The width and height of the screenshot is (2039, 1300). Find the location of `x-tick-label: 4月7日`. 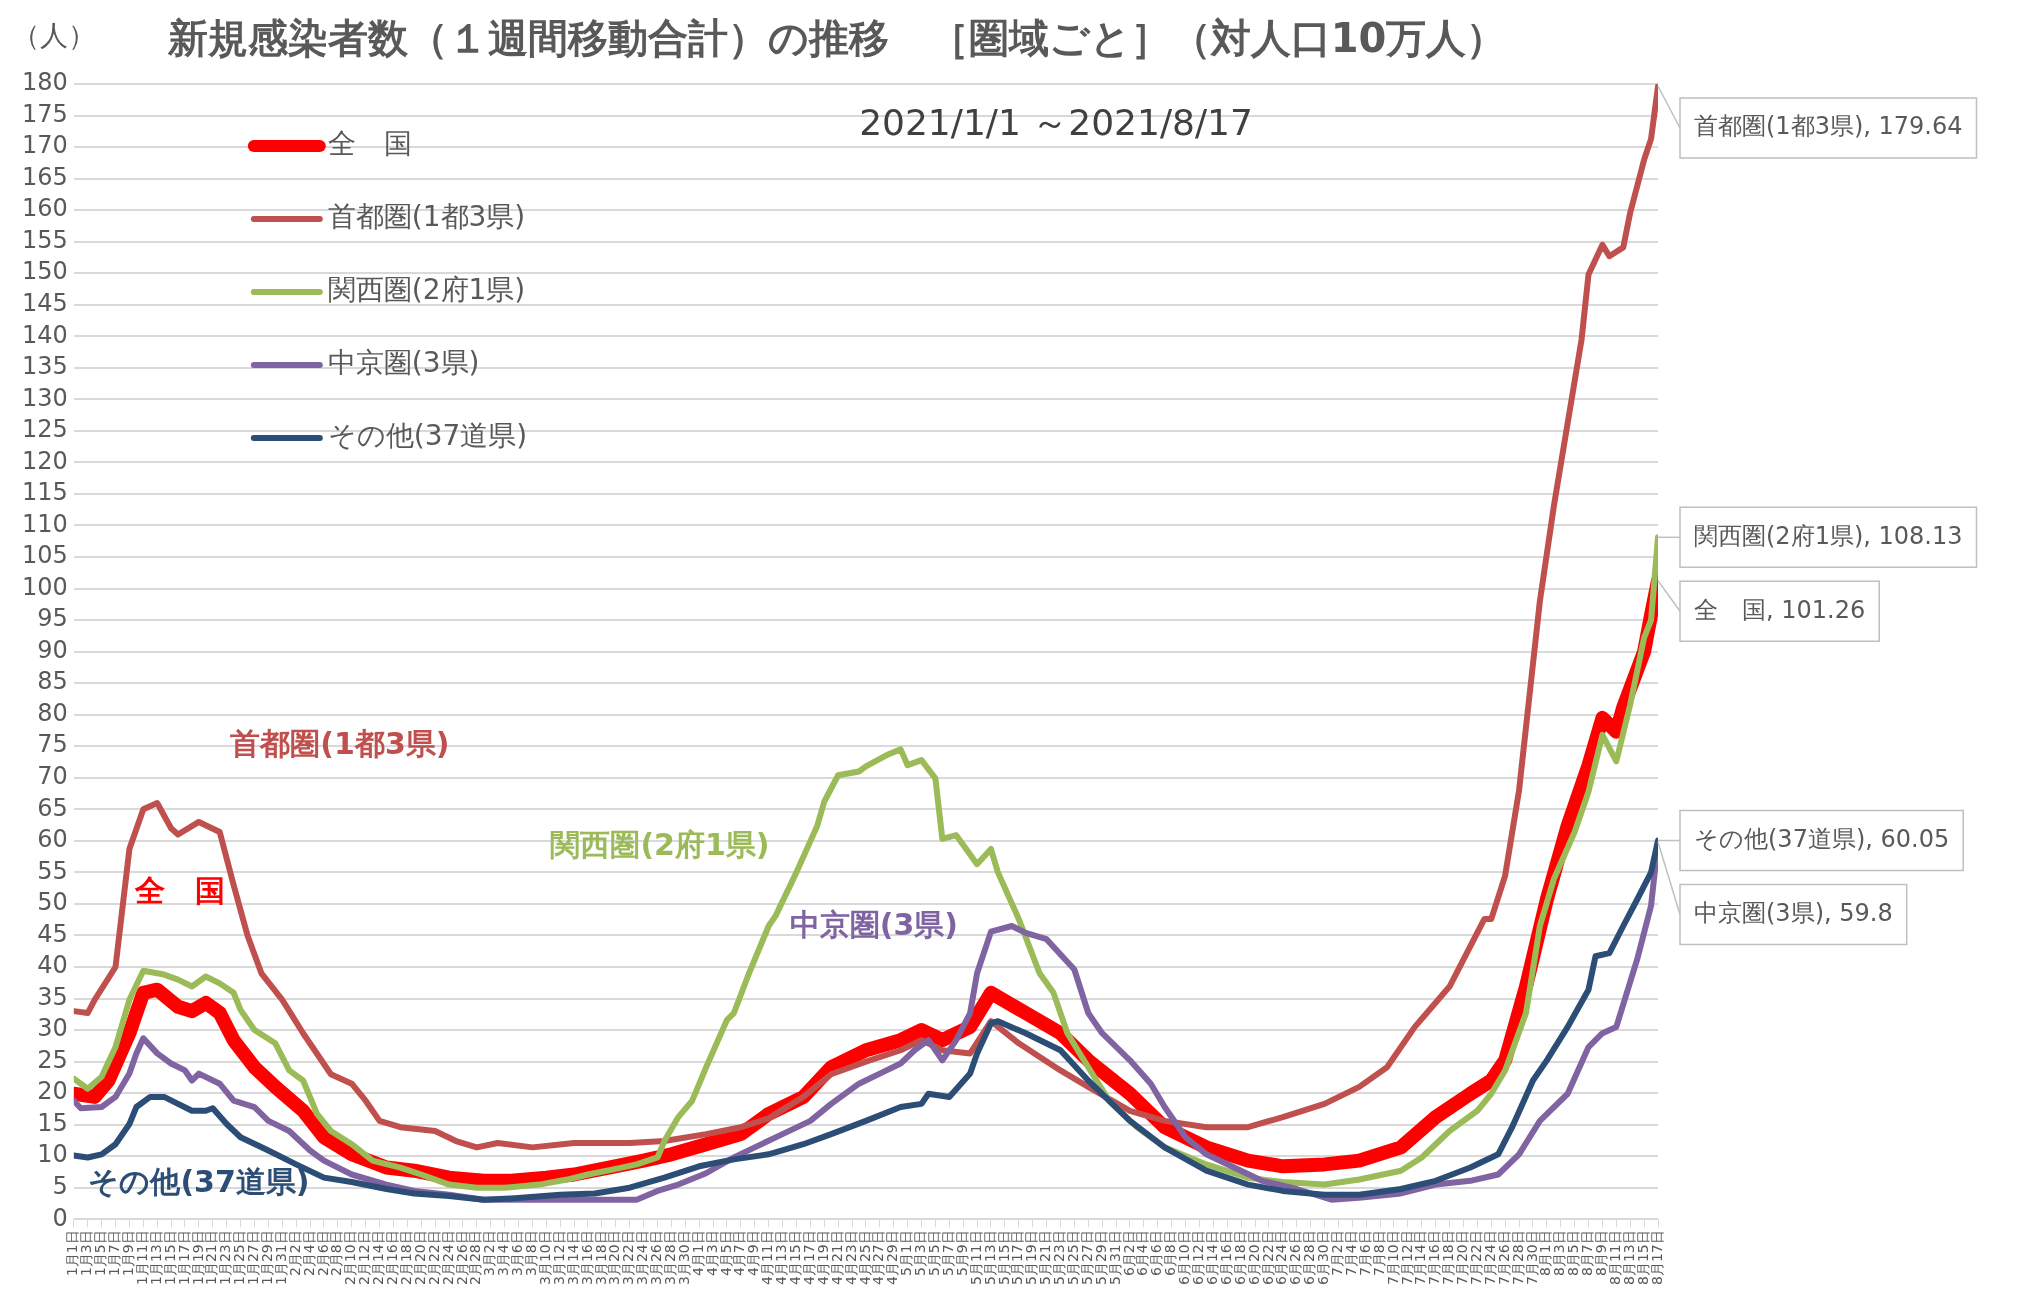

x-tick-label: 4月7日 is located at coordinates (739, 1253).